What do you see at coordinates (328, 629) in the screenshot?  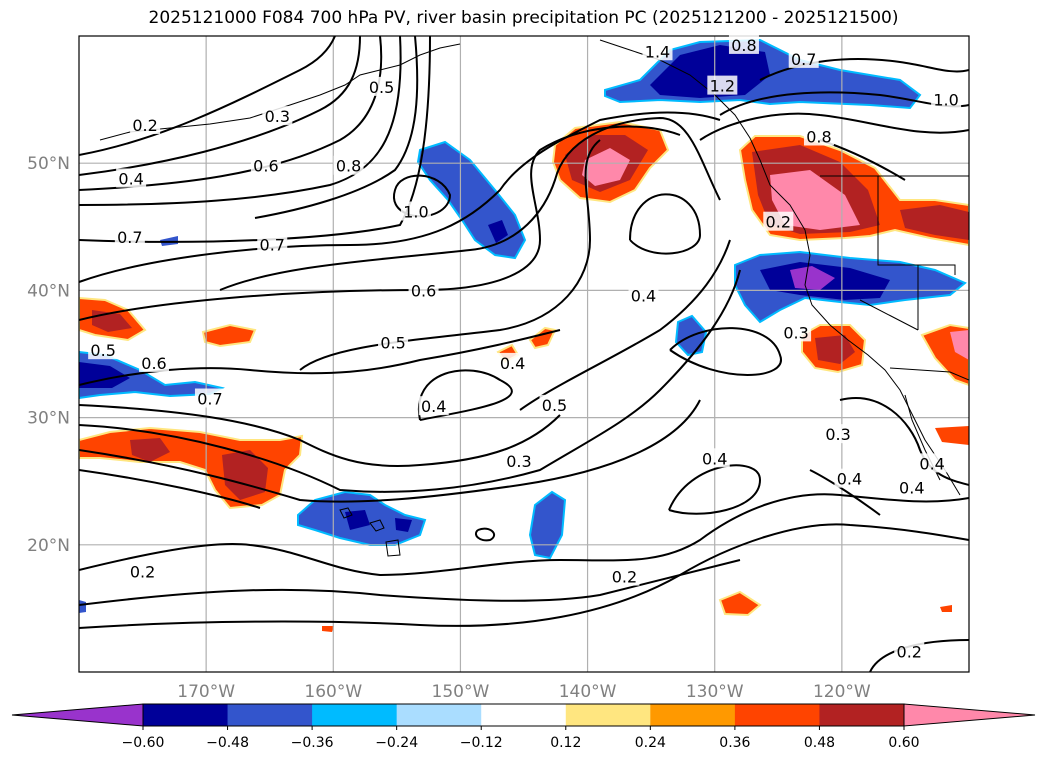 I see `pos-region-small6` at bounding box center [328, 629].